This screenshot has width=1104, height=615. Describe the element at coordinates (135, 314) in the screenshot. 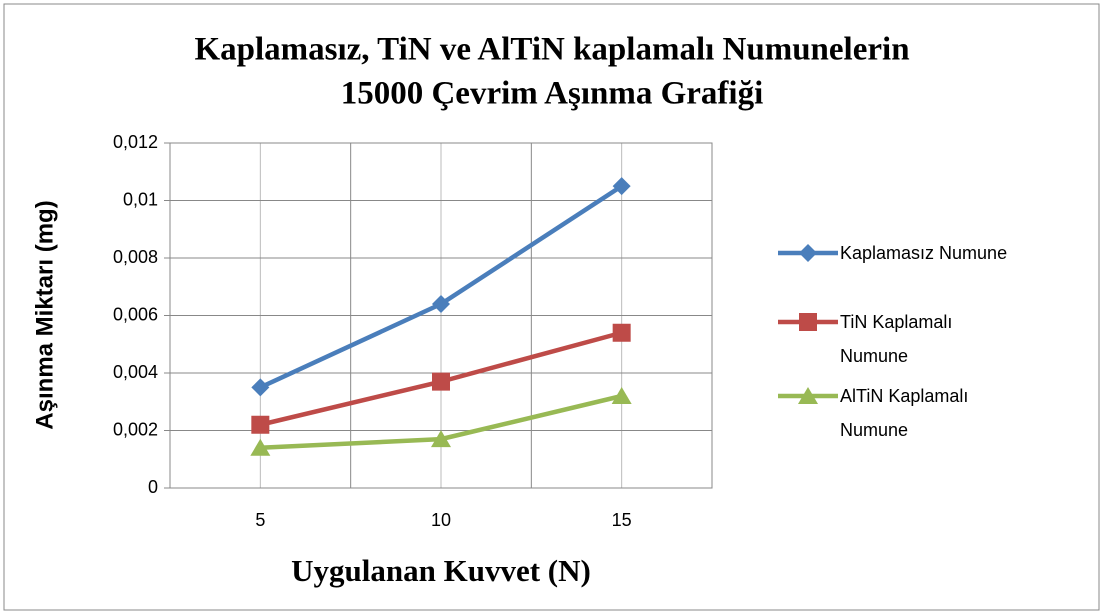

I see `y-tick-label: 0,006` at that location.